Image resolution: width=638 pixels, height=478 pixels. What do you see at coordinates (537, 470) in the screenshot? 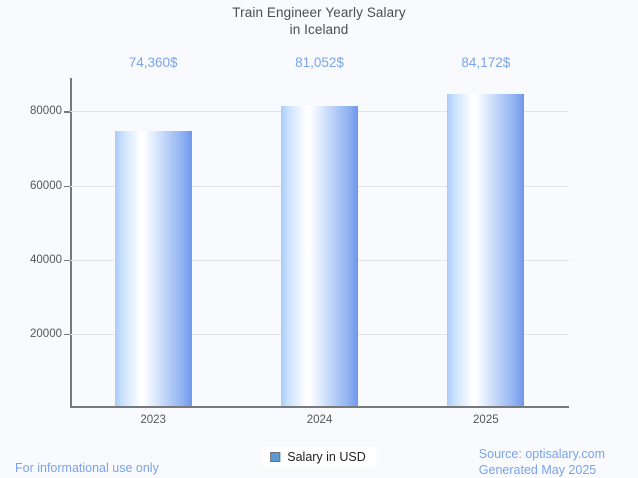
I see `footer-generated-line: Generated May 2025` at bounding box center [537, 470].